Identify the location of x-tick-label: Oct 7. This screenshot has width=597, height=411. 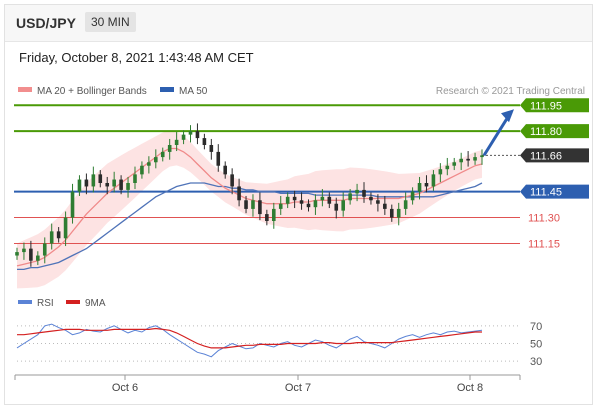
(298, 388).